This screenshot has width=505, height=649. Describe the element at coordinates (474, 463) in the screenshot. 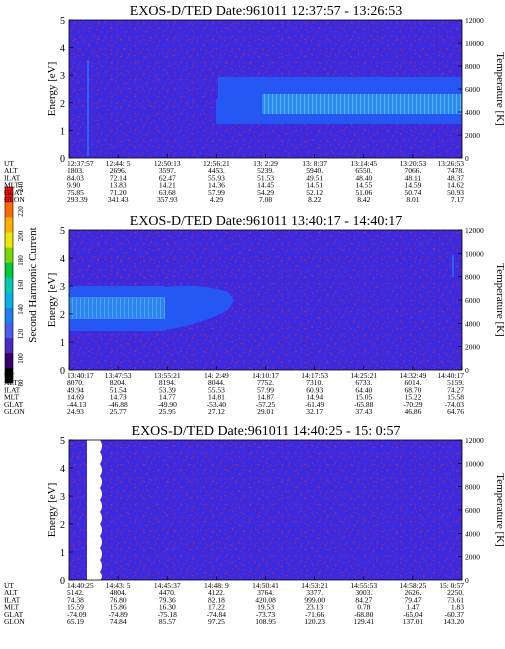

I see `temperature-tick-label: 10000` at that location.